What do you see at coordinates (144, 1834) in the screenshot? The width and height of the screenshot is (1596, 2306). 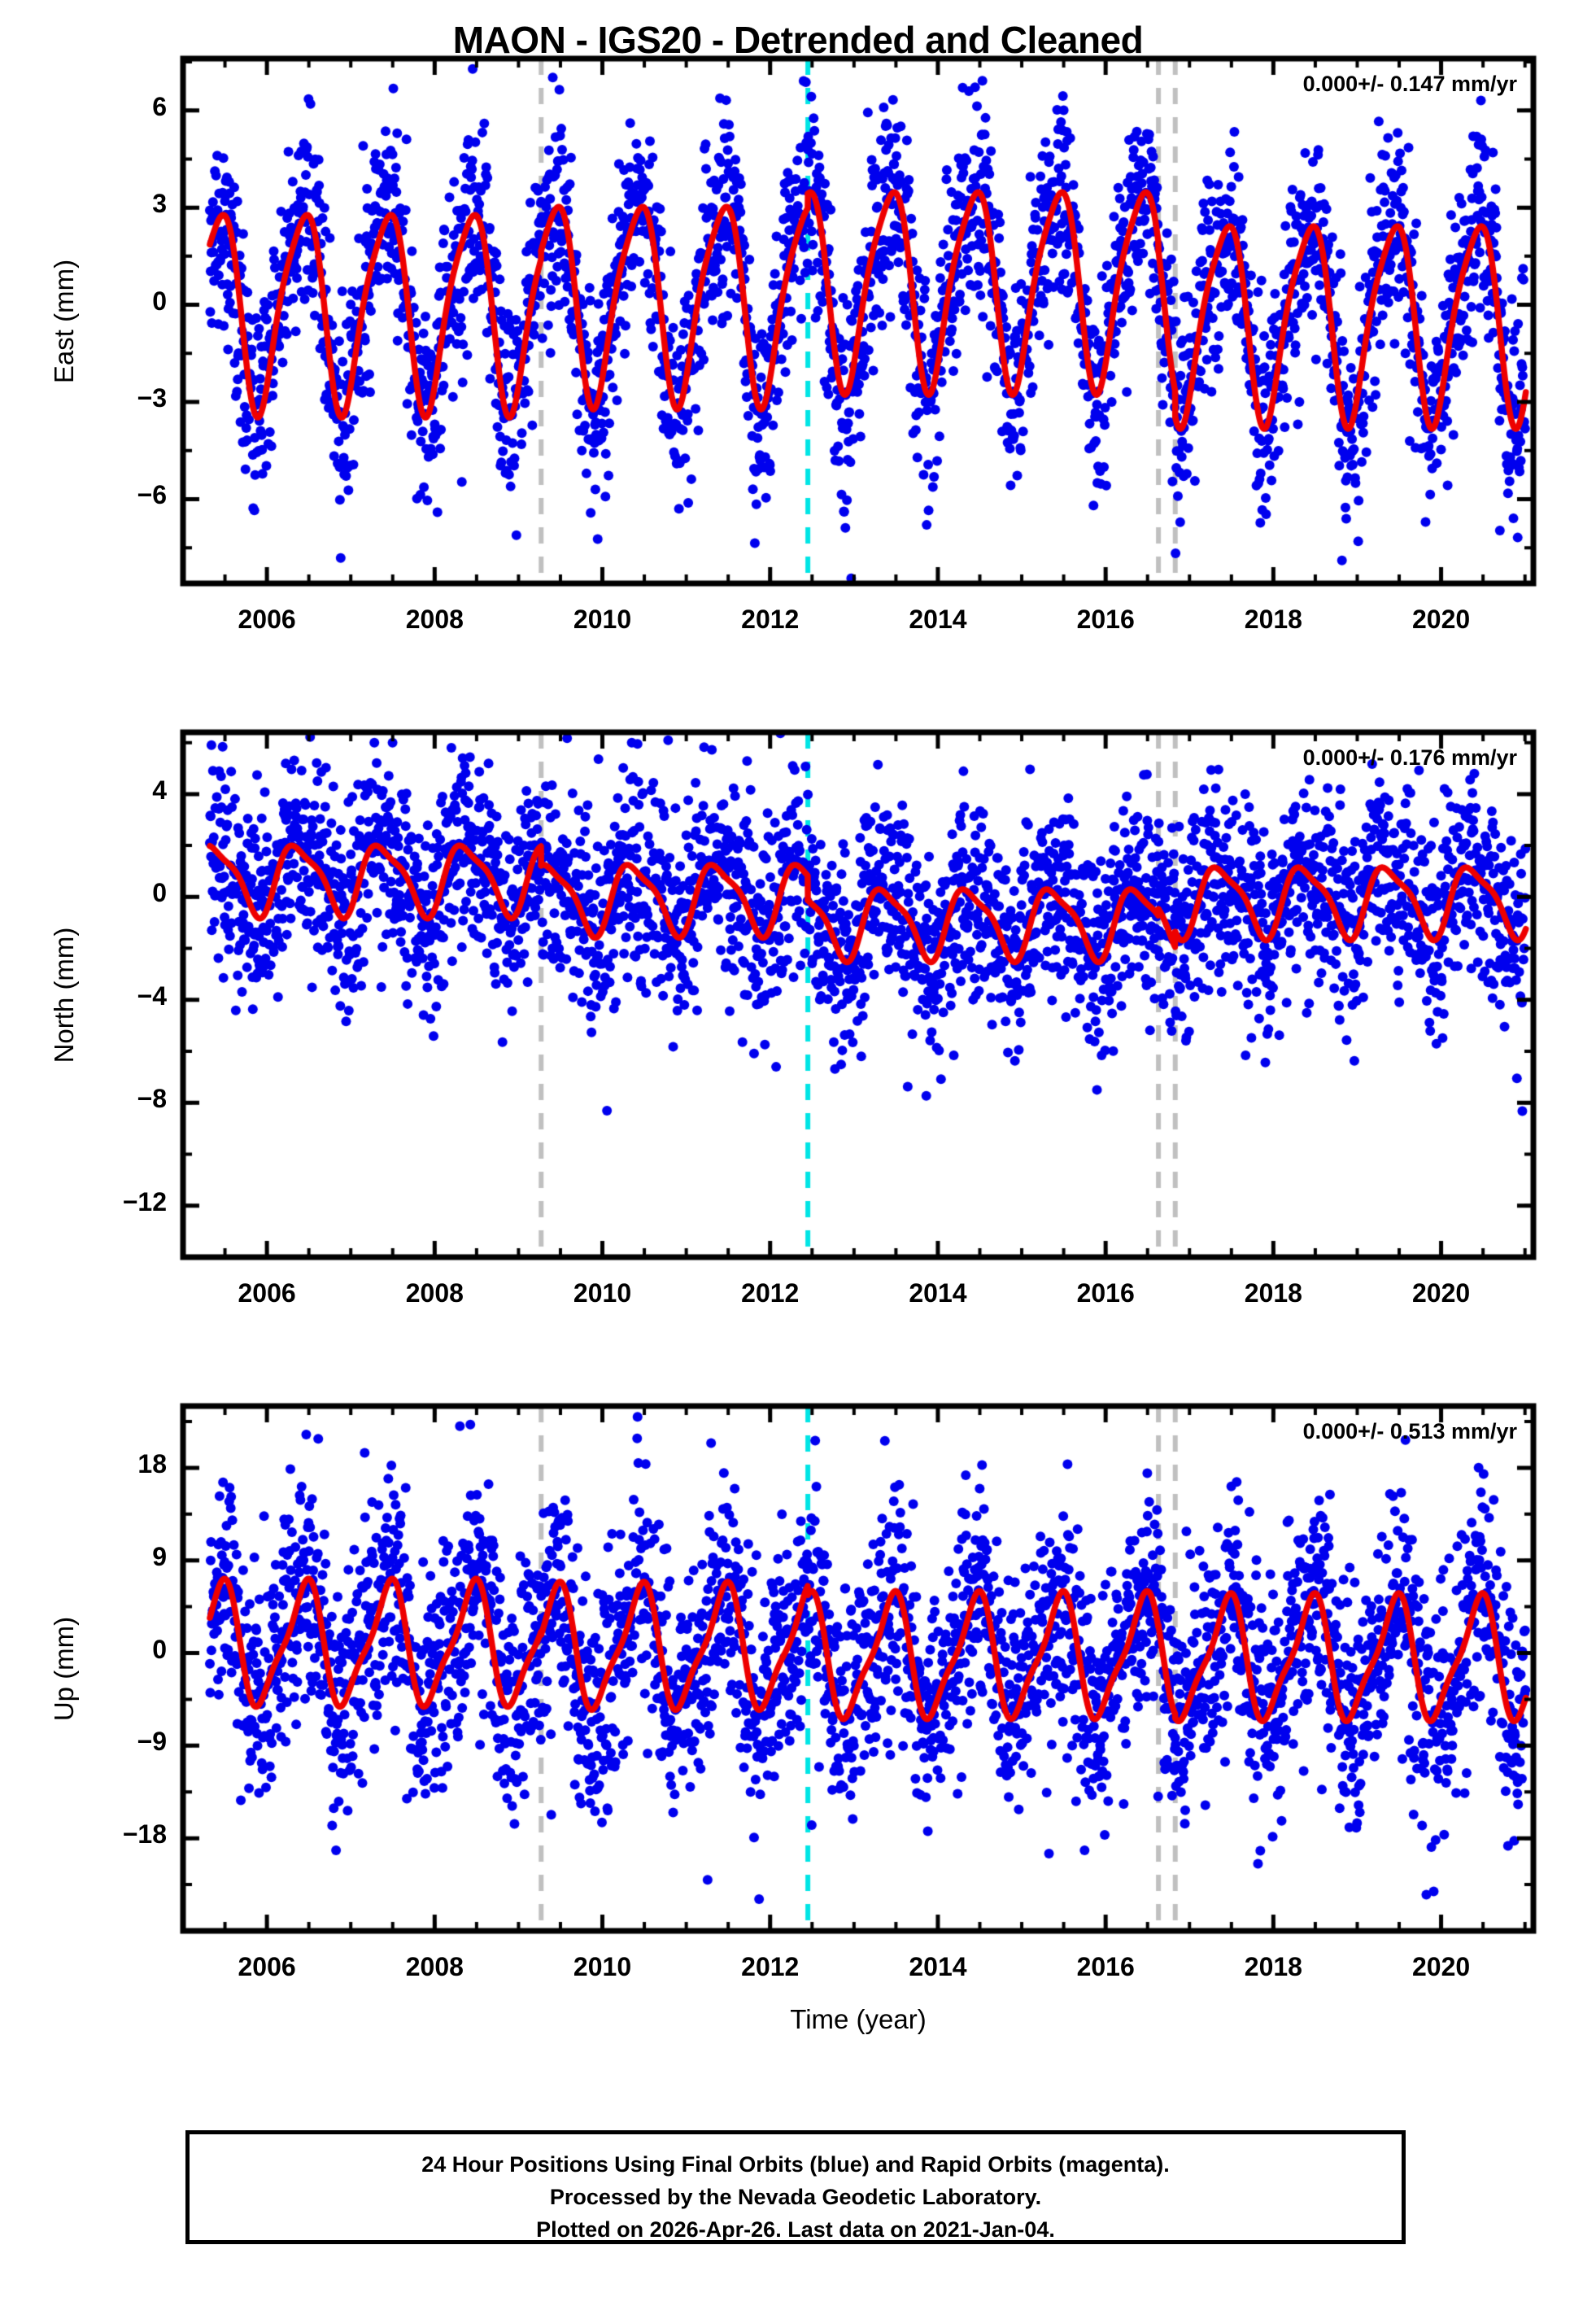 I see `up-ytick-4: −18` at bounding box center [144, 1834].